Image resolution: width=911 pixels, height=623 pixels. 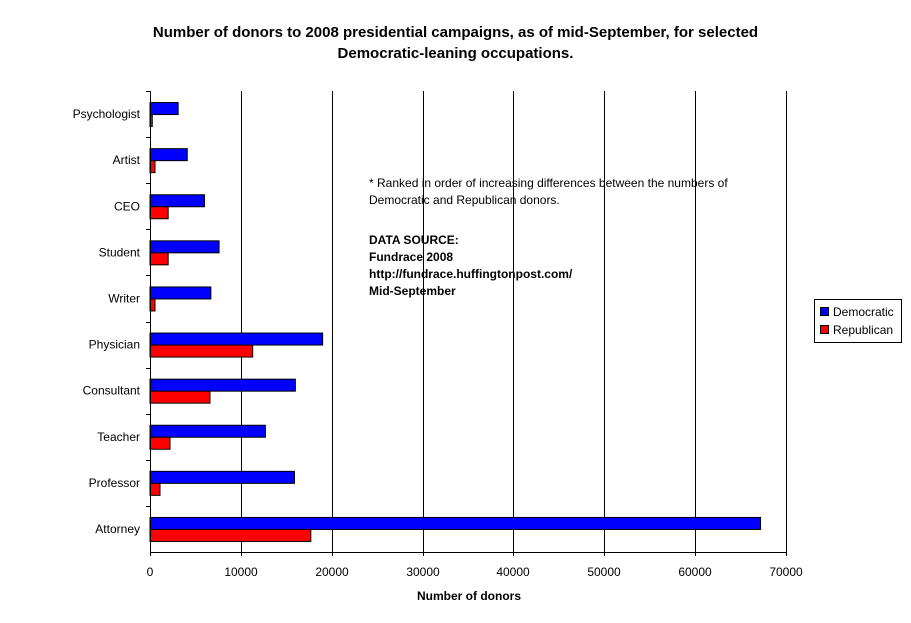 What do you see at coordinates (117, 529) in the screenshot?
I see `y-tick-label-attorney: Attorney` at bounding box center [117, 529].